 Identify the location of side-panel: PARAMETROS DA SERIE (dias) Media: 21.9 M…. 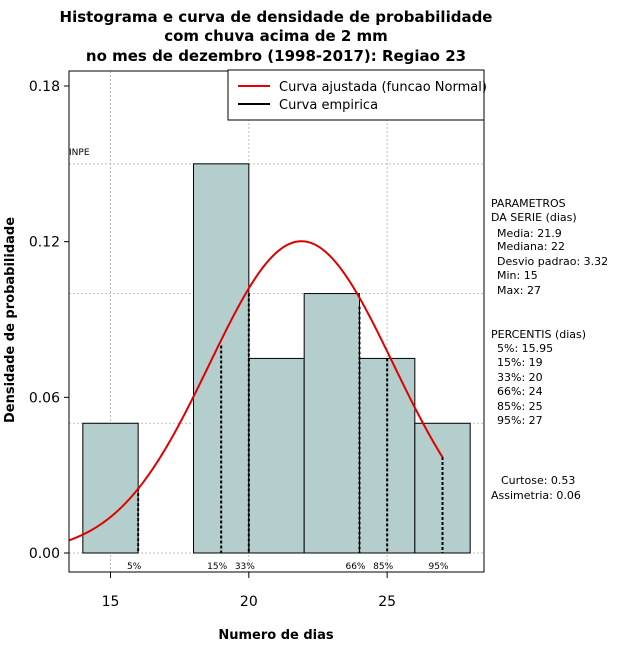
(549, 349).